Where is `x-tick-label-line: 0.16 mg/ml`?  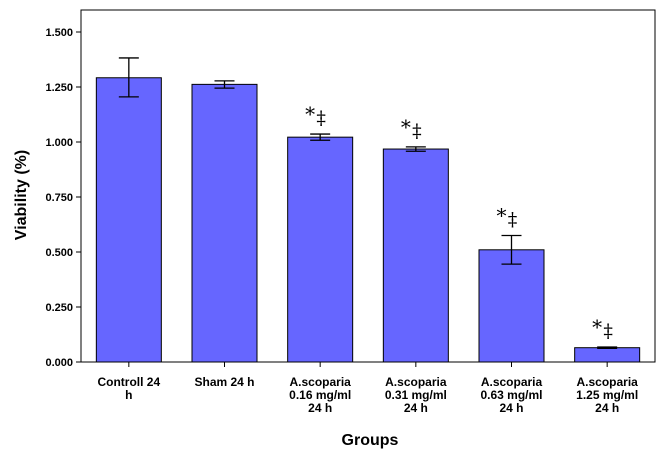
x-tick-label-line: 0.16 mg/ml is located at coordinates (320, 395).